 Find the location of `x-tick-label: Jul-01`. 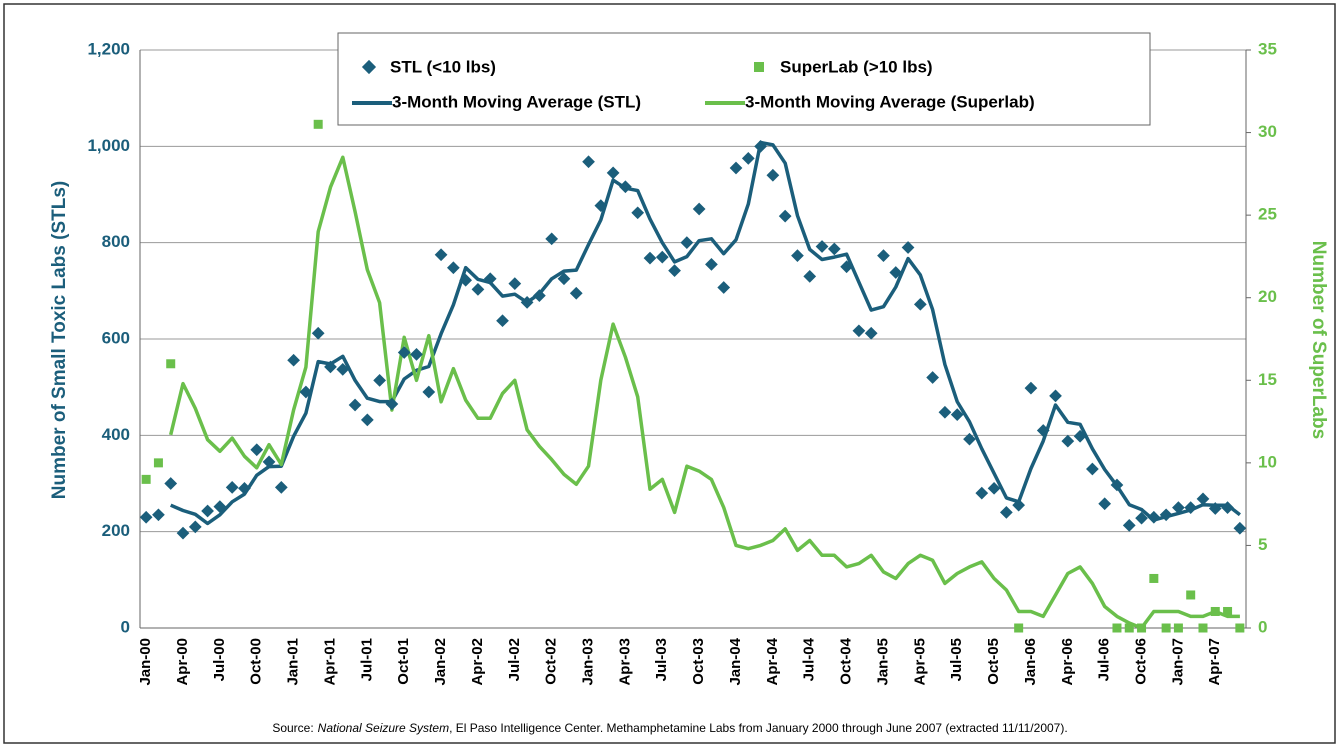

x-tick-label: Jul-01 is located at coordinates (366, 659).